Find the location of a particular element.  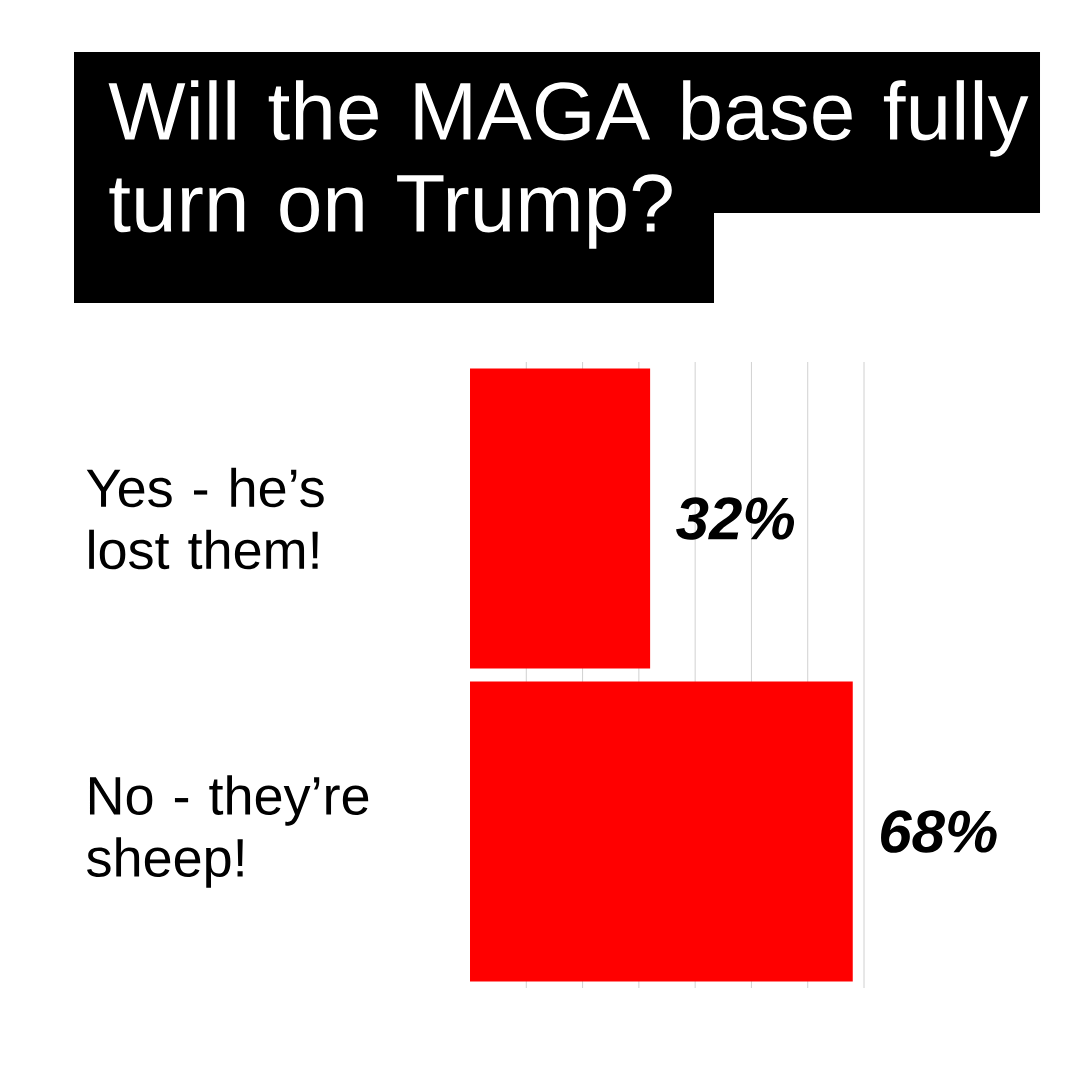

data-label: 32% is located at coordinates (735, 518).